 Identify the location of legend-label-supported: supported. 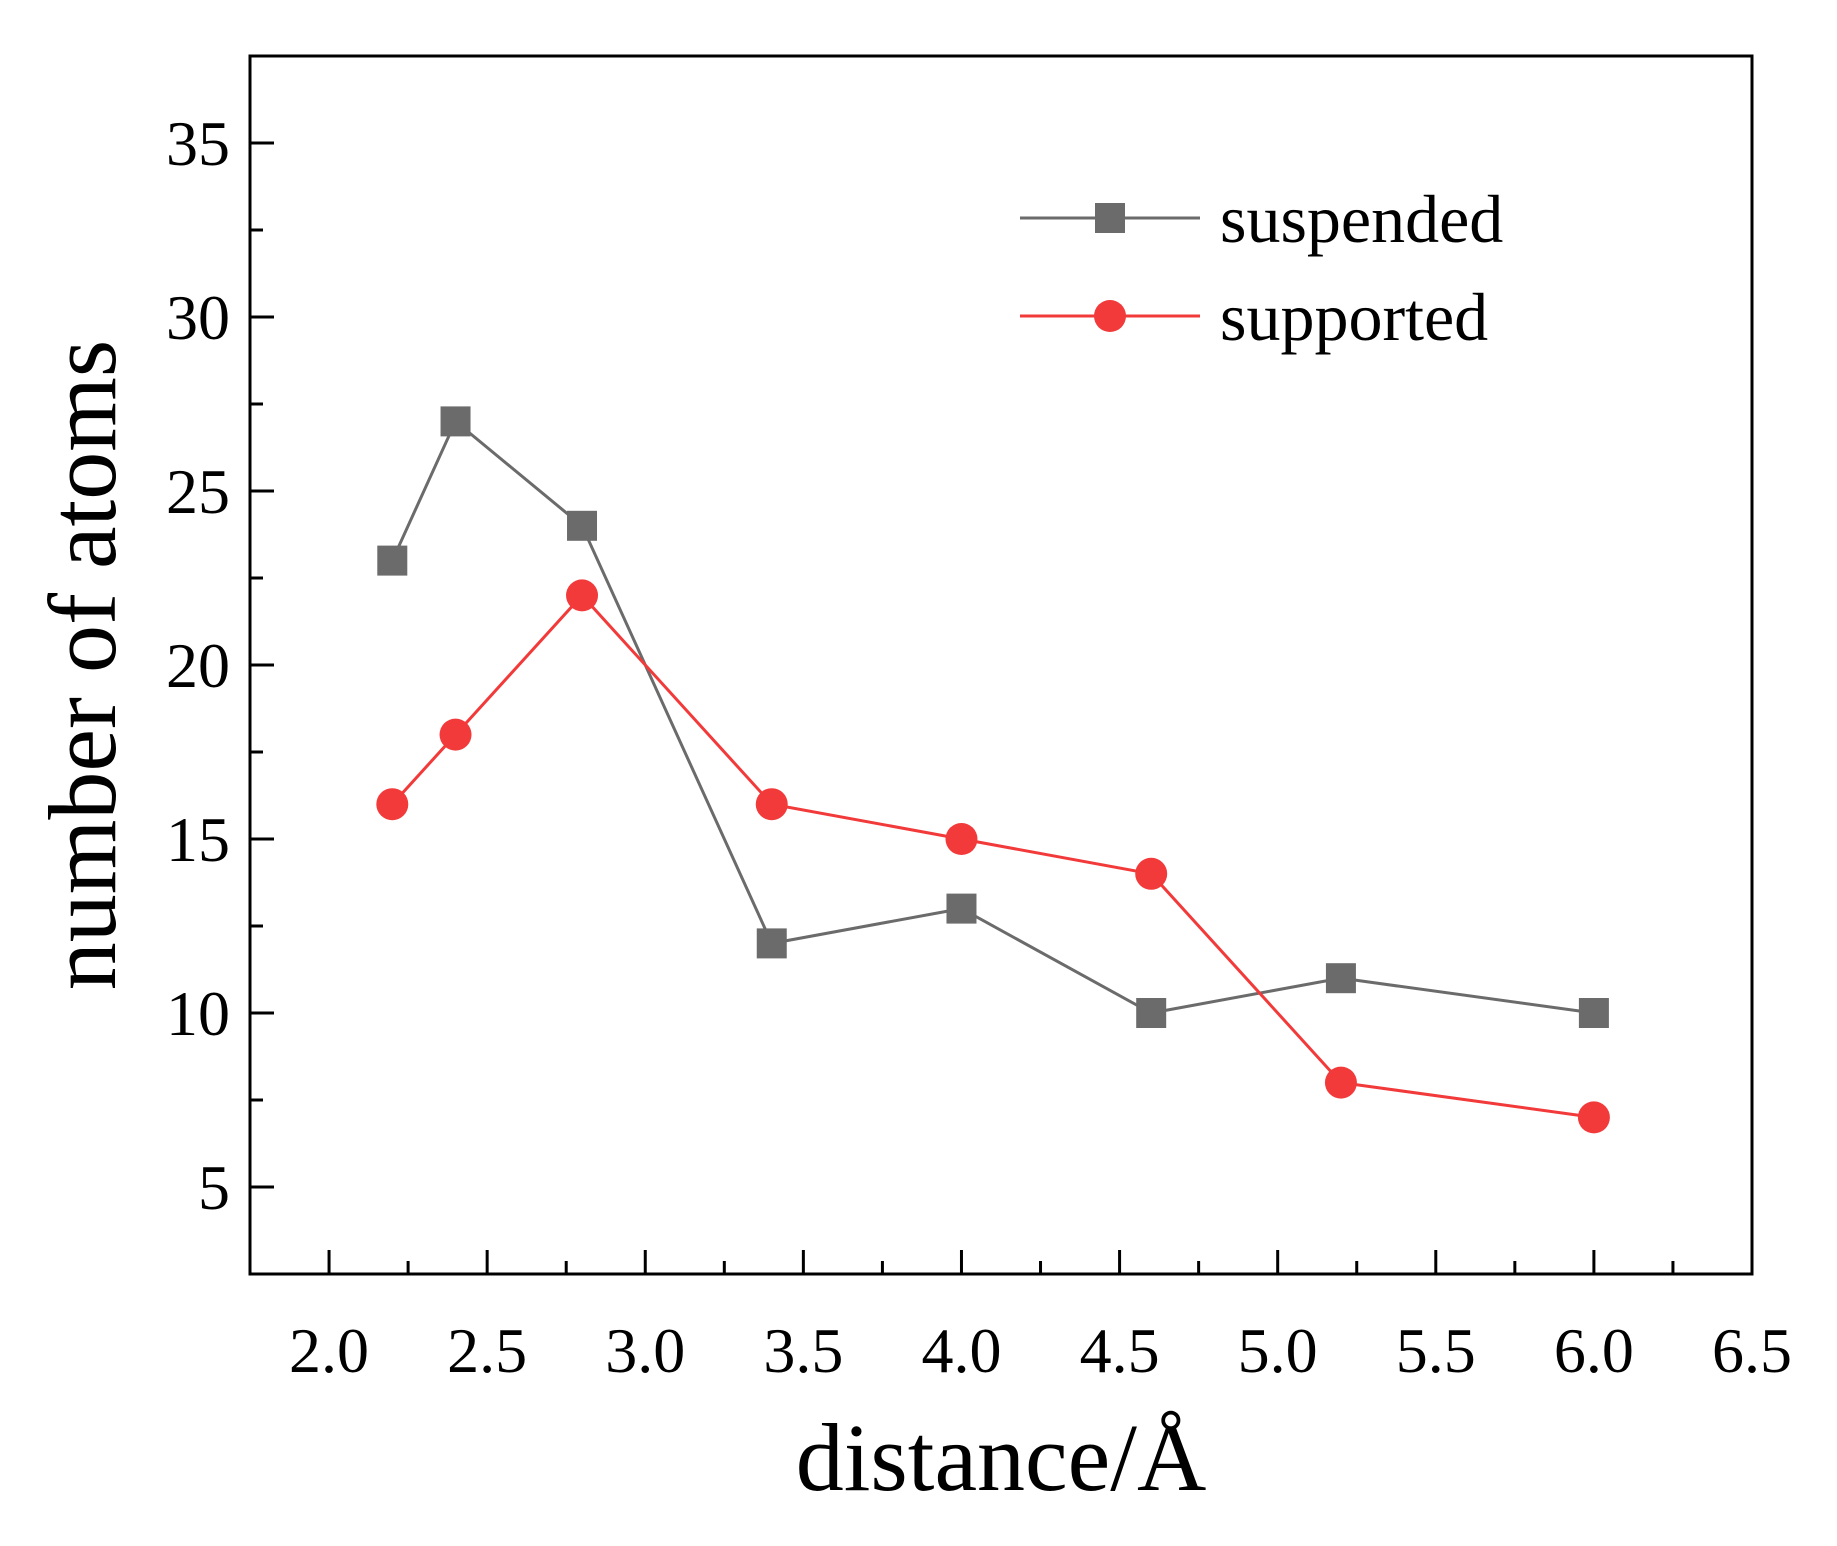
(1354, 317).